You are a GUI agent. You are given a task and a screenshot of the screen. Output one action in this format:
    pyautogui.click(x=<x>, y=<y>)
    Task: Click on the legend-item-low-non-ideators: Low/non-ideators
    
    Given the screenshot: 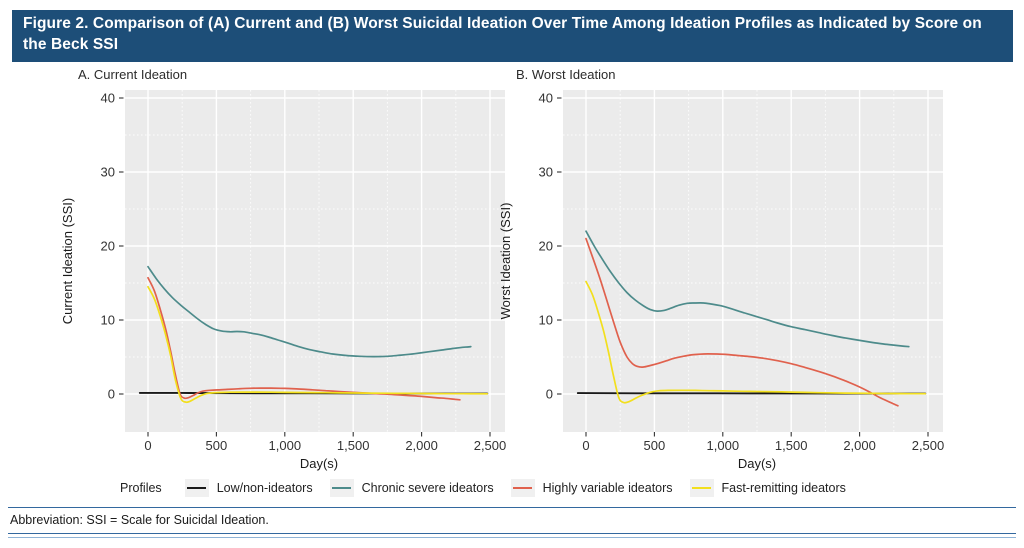 What is the action you would take?
    pyautogui.click(x=248, y=488)
    